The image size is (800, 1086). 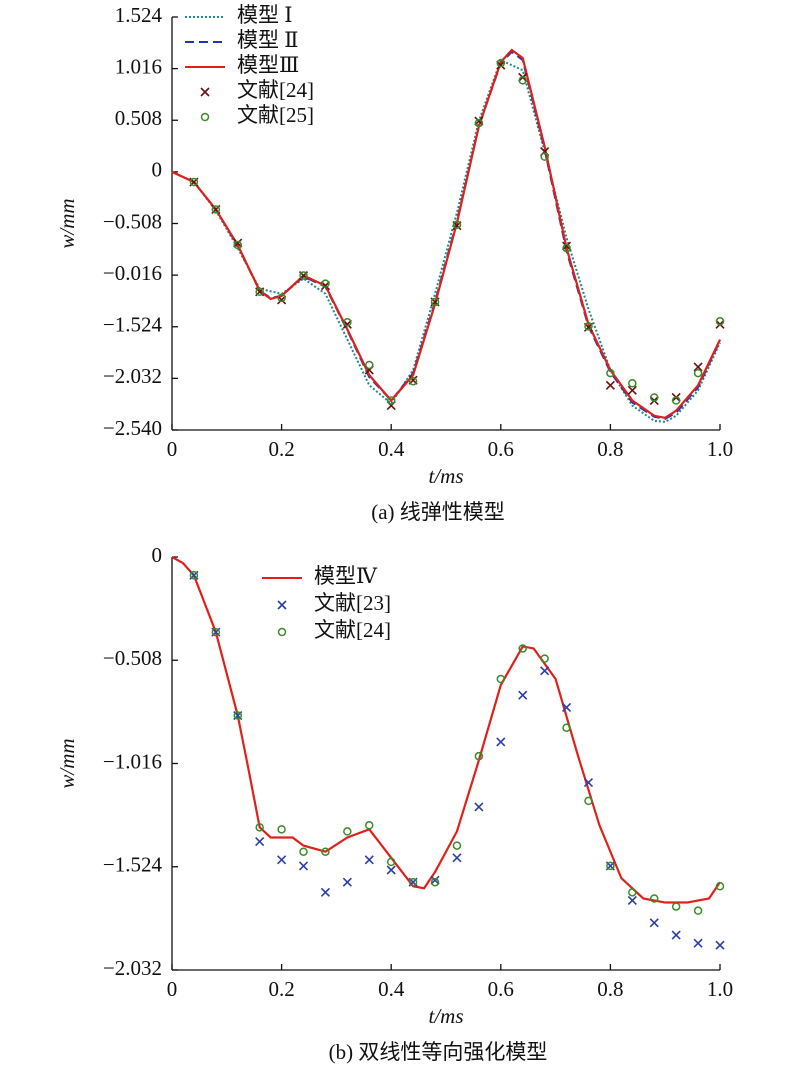 I want to click on y-tick-label: −0.016, so click(x=132, y=273).